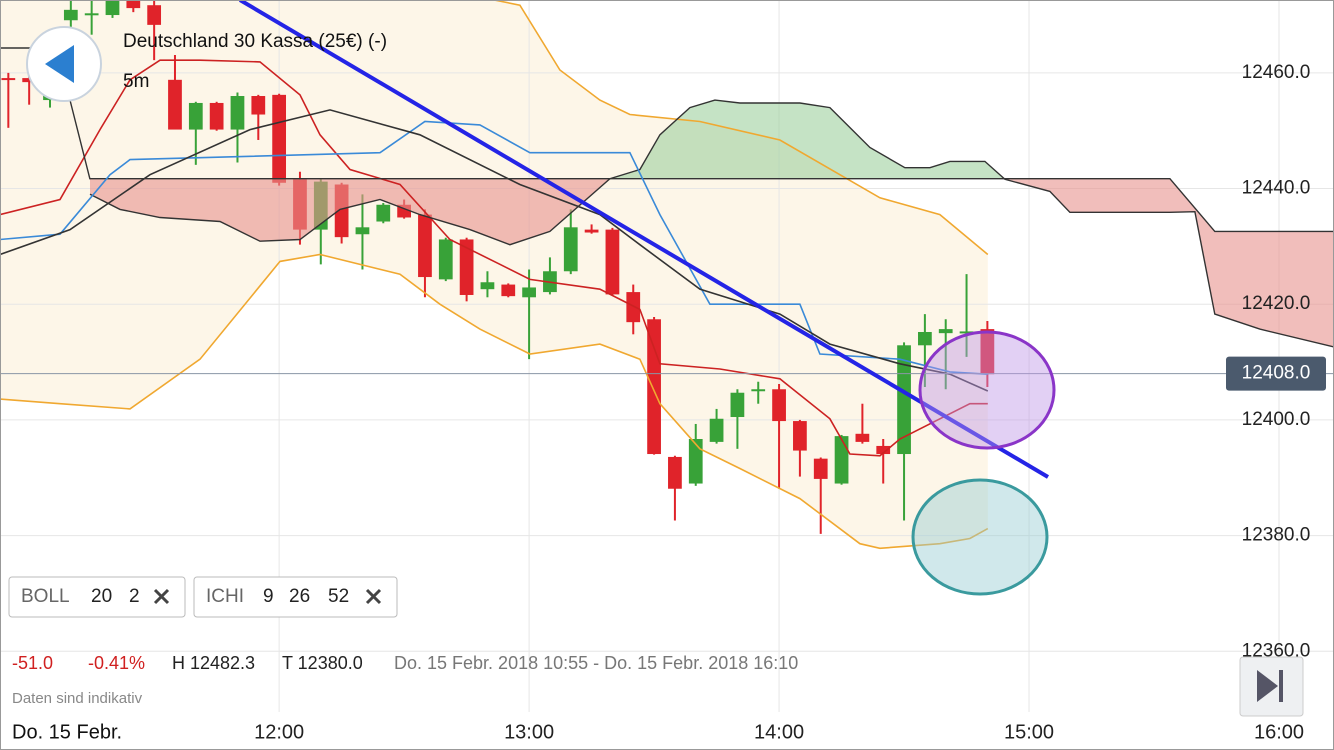 Image resolution: width=1334 pixels, height=750 pixels. I want to click on boll-chip: BOLL 20 2, so click(97, 597).